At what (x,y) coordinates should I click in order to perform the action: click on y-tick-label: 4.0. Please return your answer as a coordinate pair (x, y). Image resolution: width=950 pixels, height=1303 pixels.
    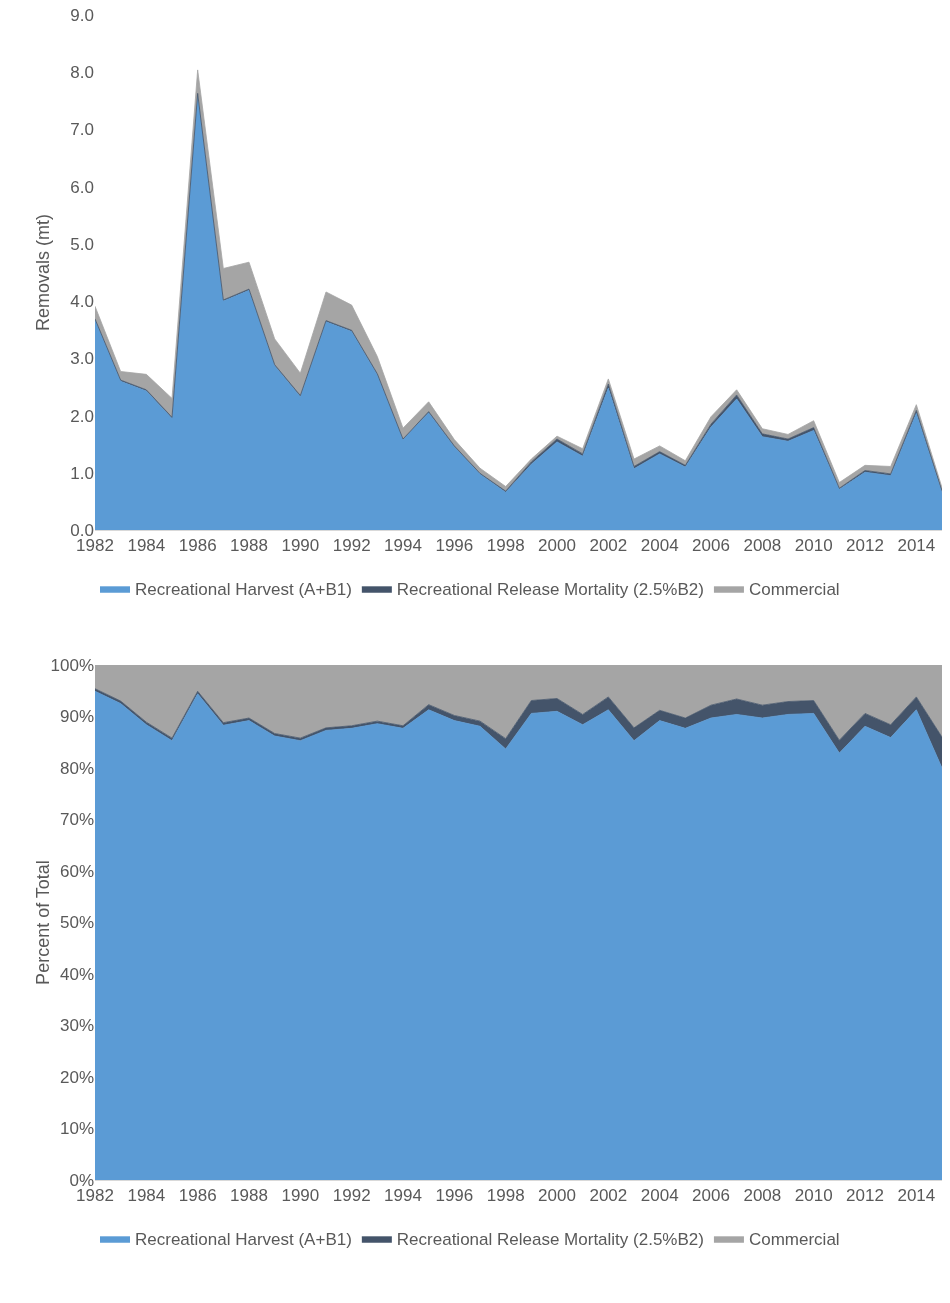
    Looking at the image, I should click on (82, 302).